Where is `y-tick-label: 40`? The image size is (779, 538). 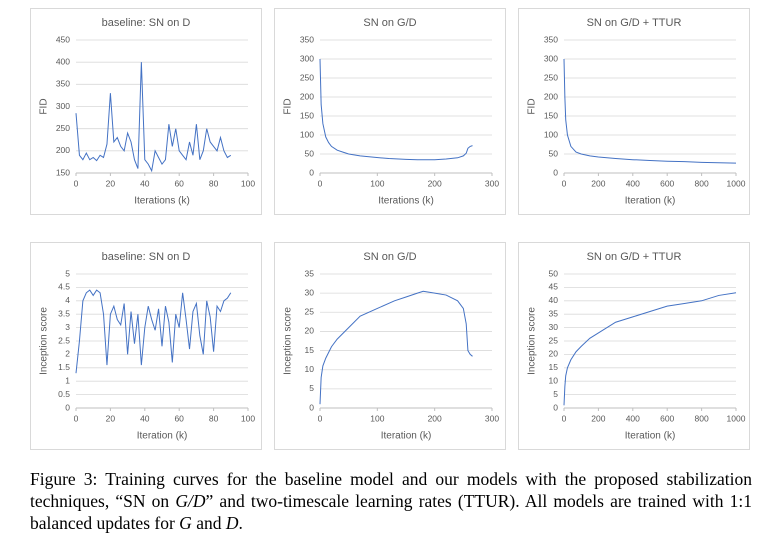 y-tick-label: 40 is located at coordinates (554, 300).